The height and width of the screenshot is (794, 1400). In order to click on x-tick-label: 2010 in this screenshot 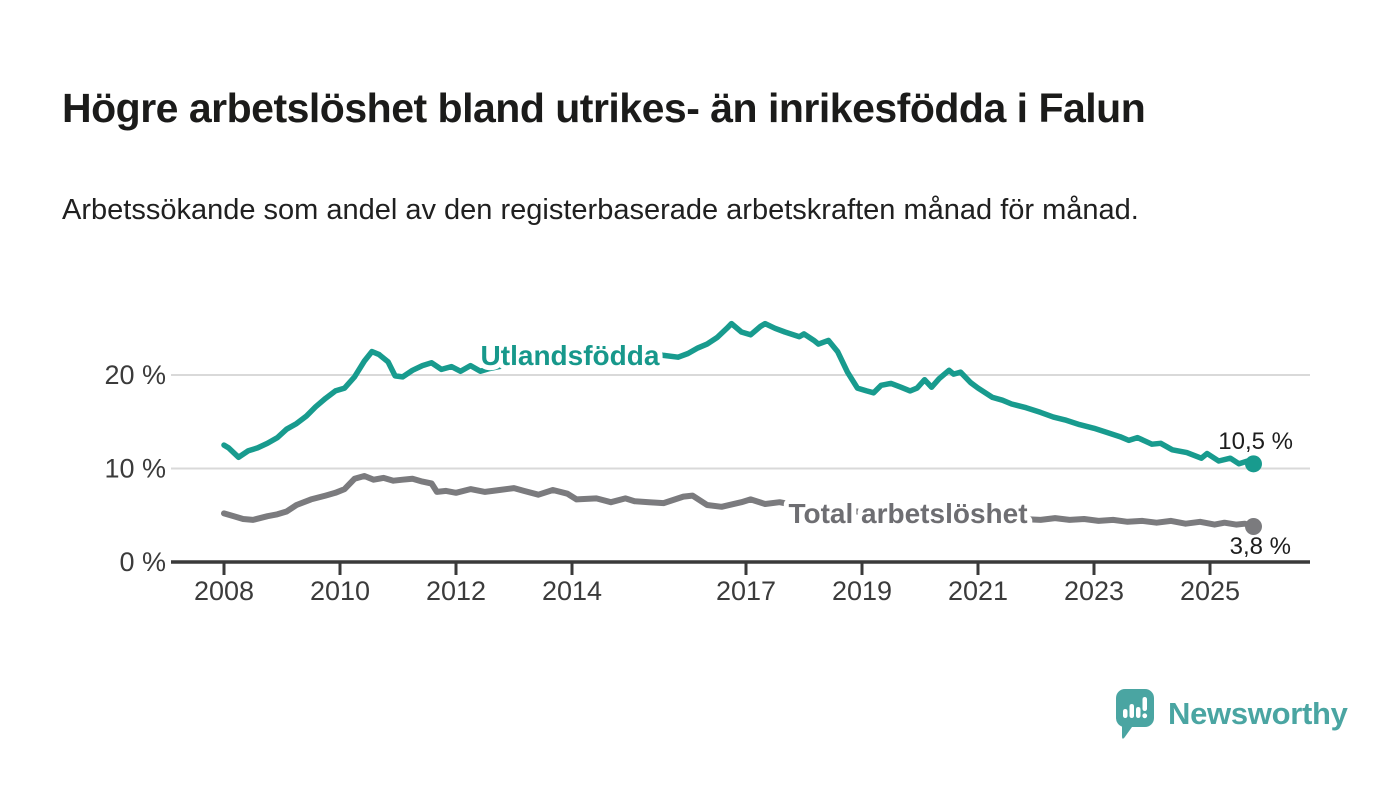, I will do `click(340, 591)`.